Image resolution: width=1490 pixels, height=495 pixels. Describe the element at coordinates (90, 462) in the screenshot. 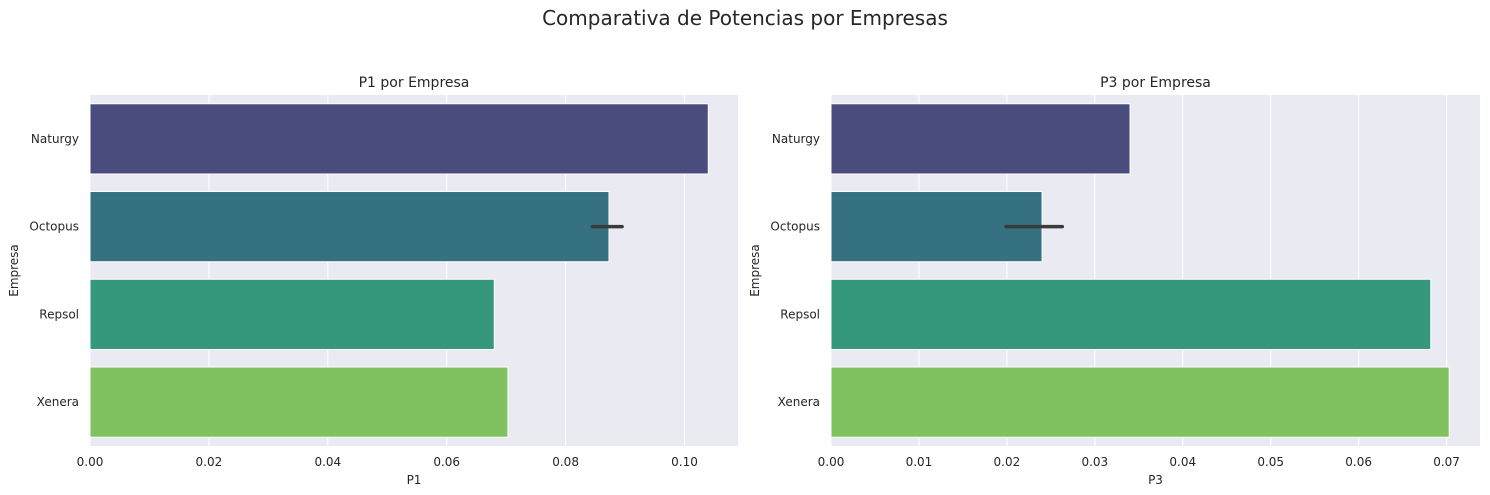

I see `chart1-x-tick-label: 0.00` at that location.